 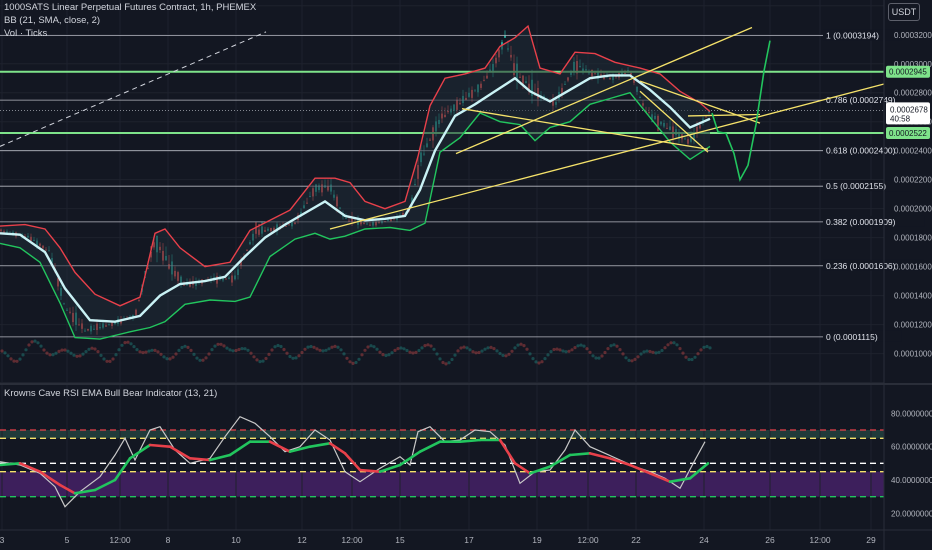 I want to click on volume-indicator-label: Vol · Ticks, so click(x=26, y=33).